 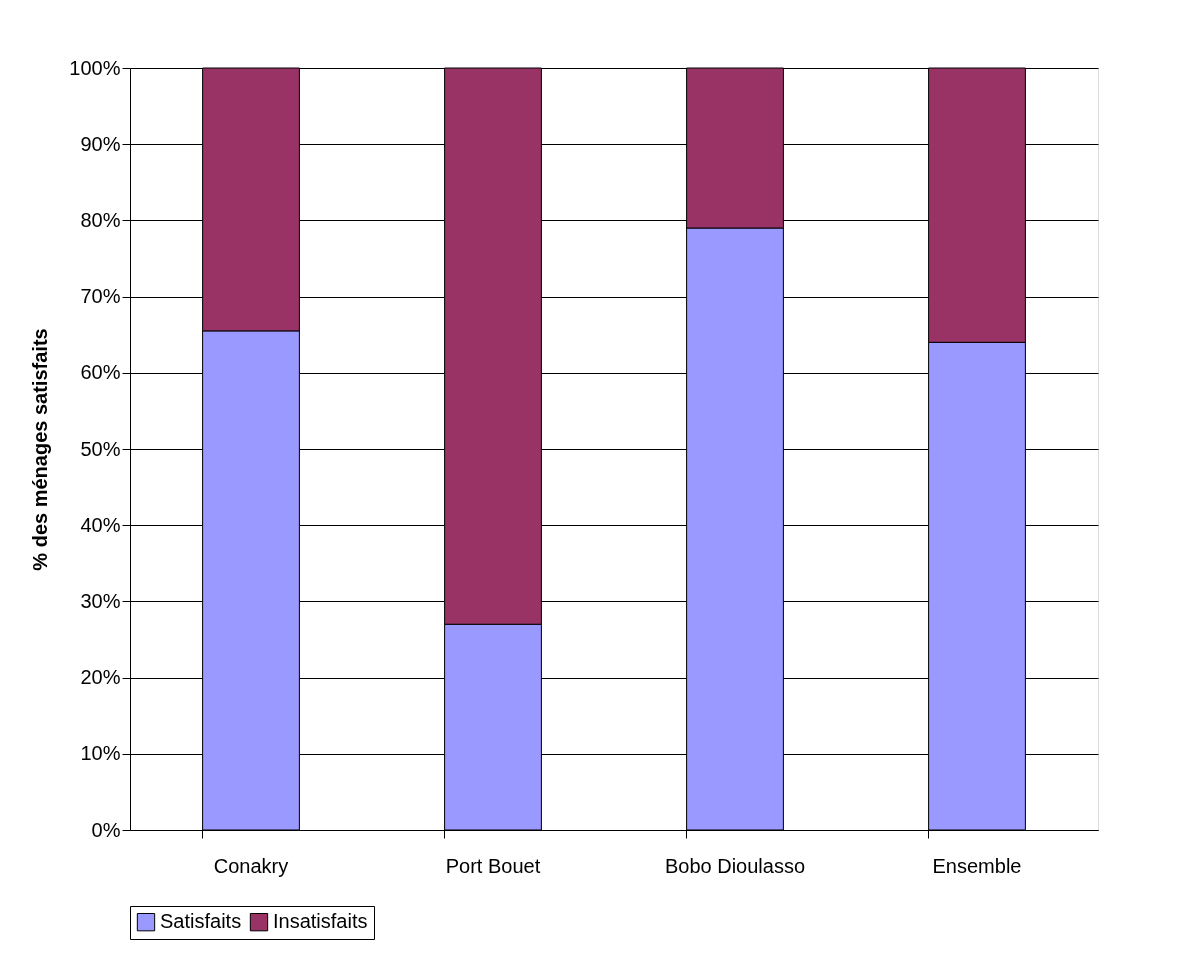 I want to click on y-tick-label: 70%, so click(x=100, y=296).